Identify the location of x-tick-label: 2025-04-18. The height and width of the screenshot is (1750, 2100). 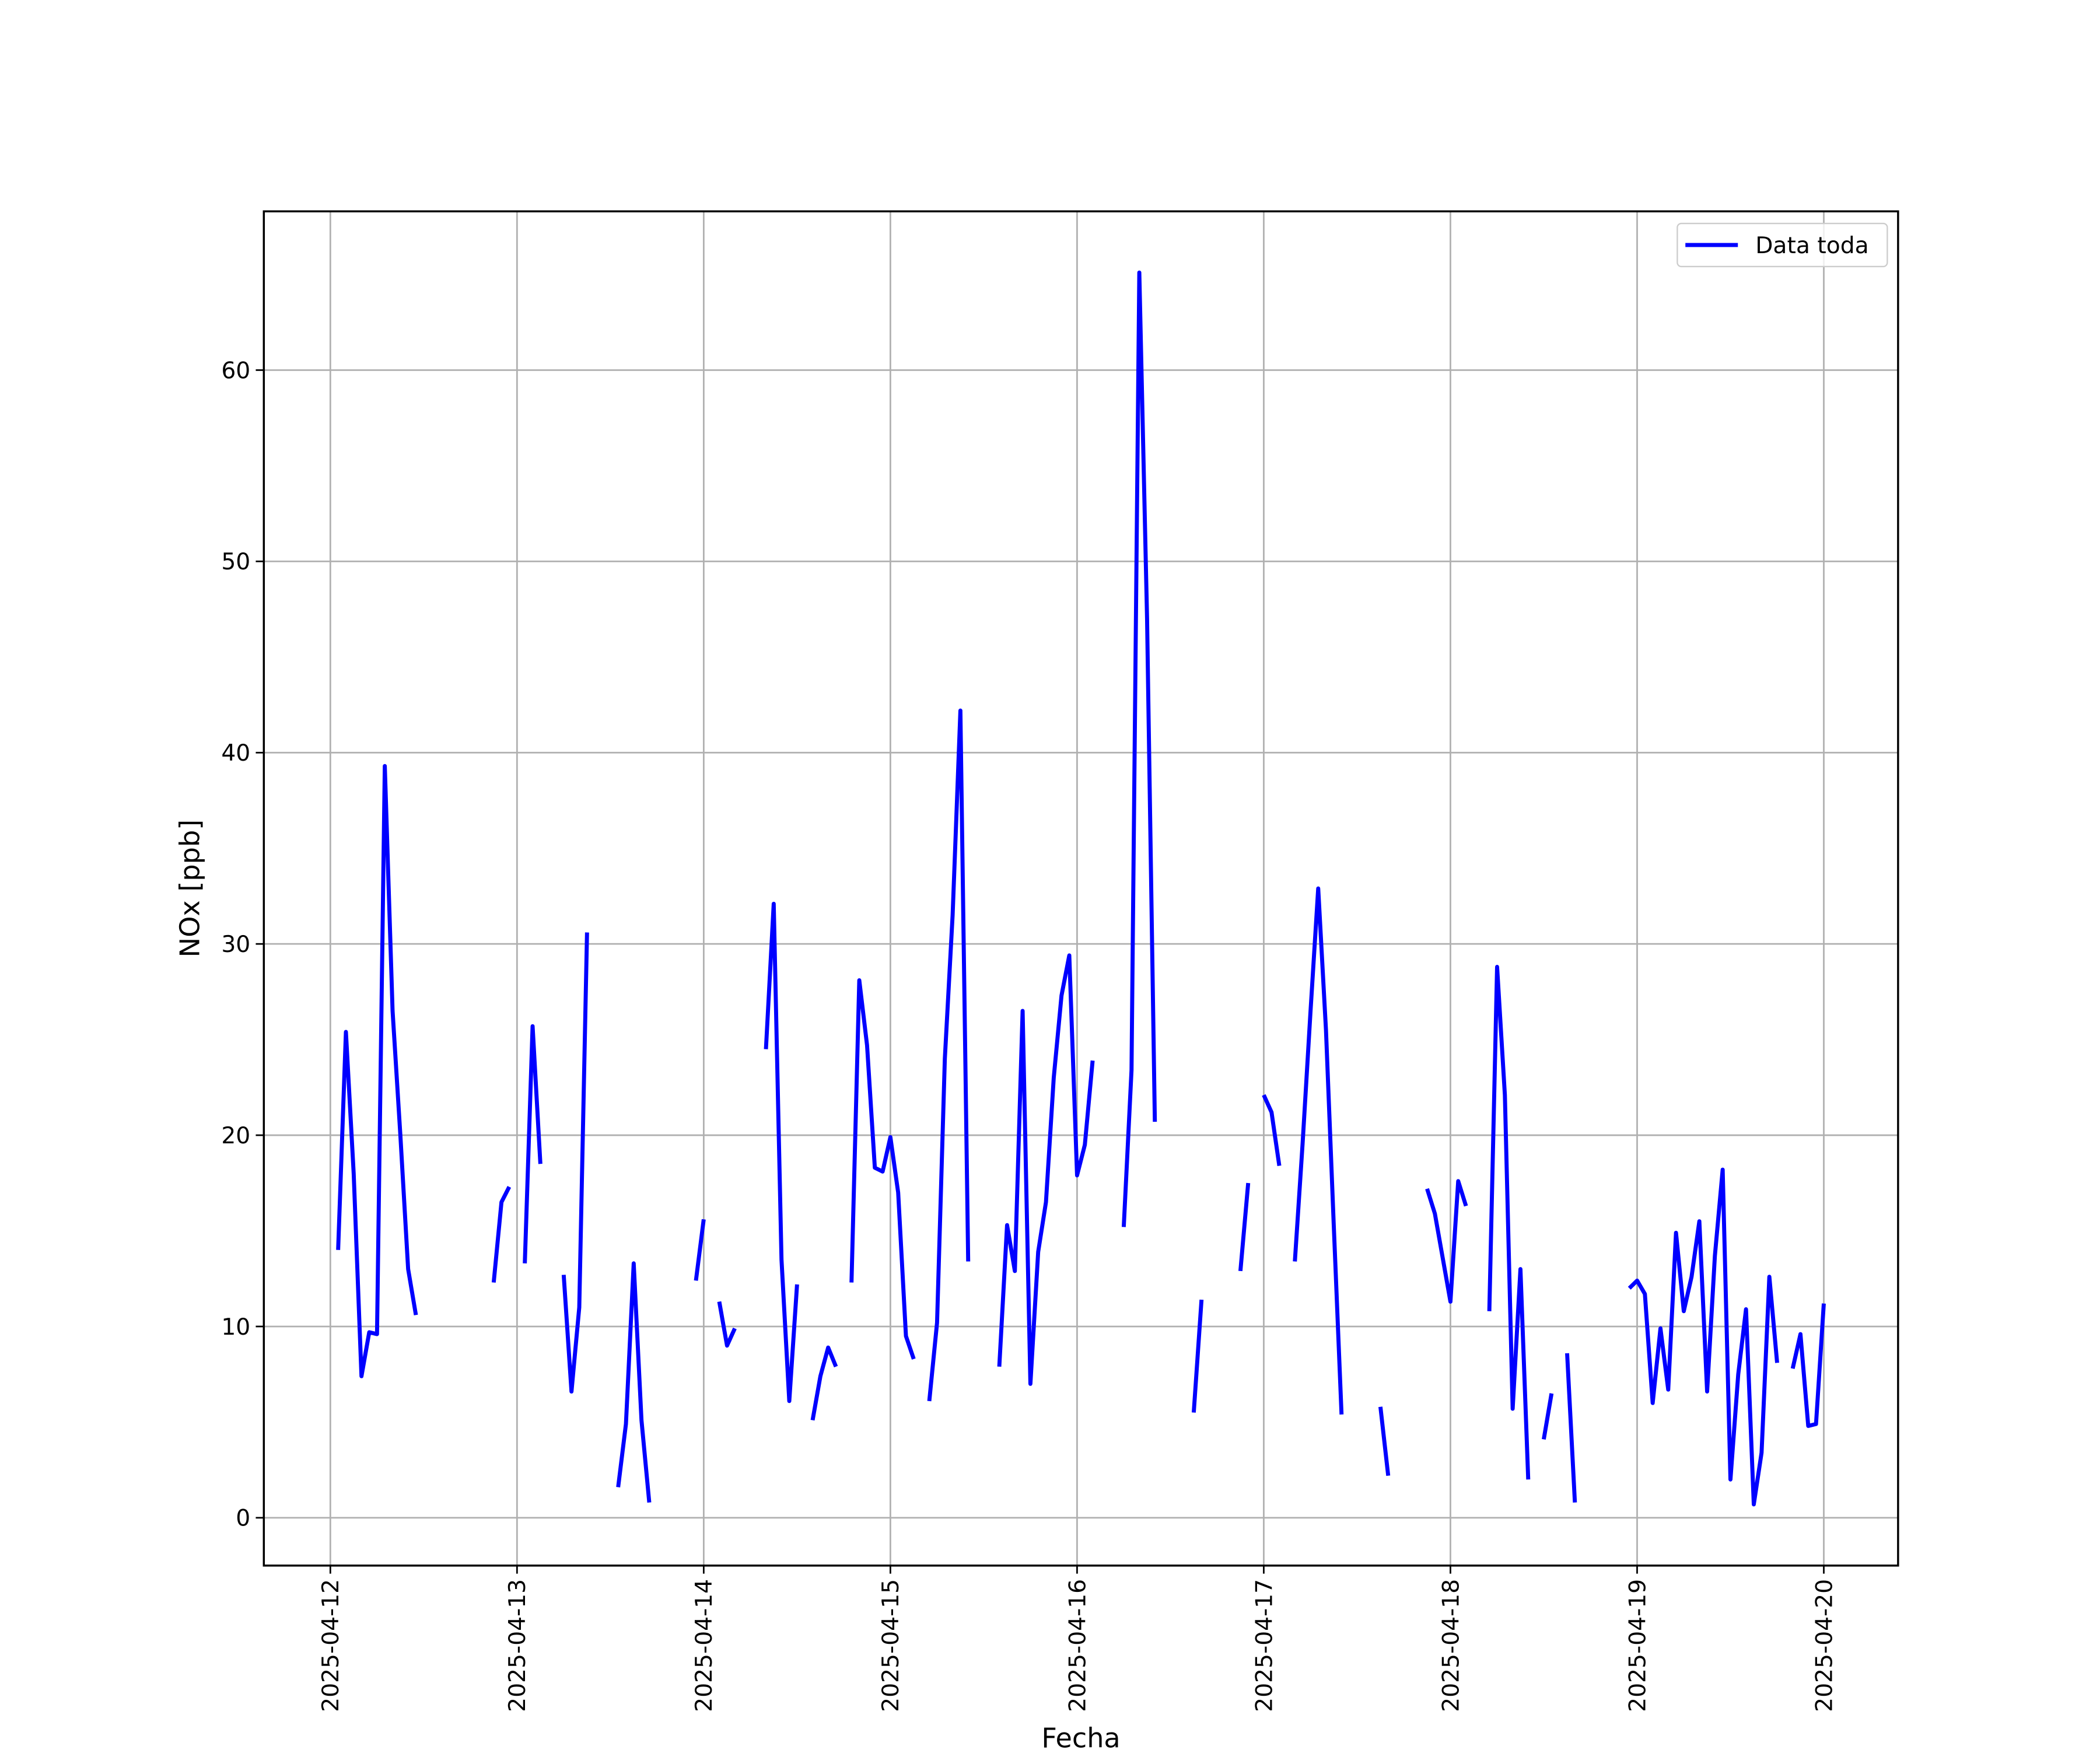
(1451, 1645).